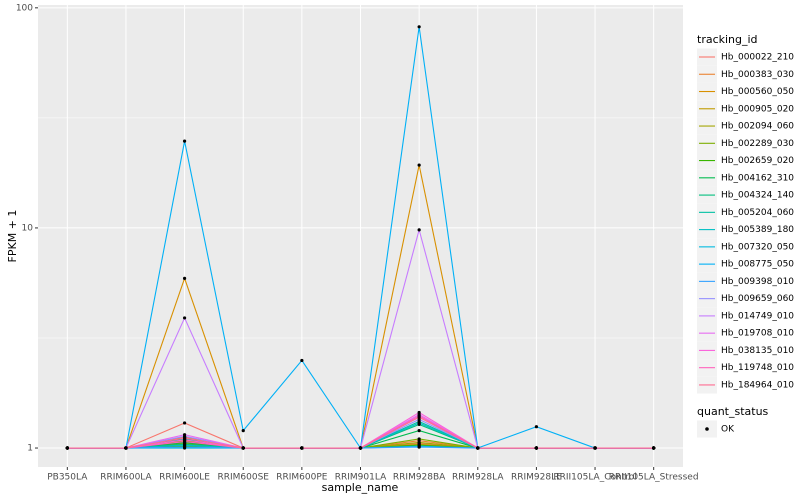 Image resolution: width=800 pixels, height=500 pixels. I want to click on legend-label: Hb_002094_060, so click(757, 127).